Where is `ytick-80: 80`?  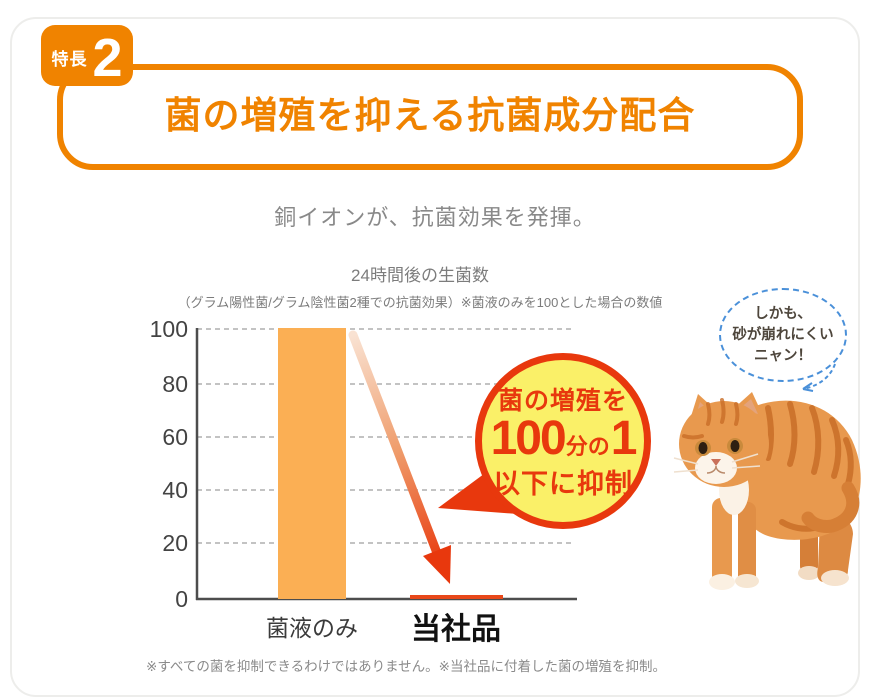 ytick-80: 80 is located at coordinates (175, 384).